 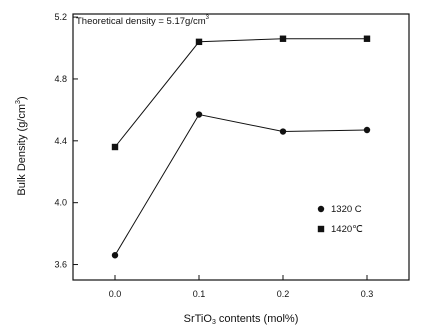 I want to click on y-tick-label: 3.6, so click(x=60, y=265).